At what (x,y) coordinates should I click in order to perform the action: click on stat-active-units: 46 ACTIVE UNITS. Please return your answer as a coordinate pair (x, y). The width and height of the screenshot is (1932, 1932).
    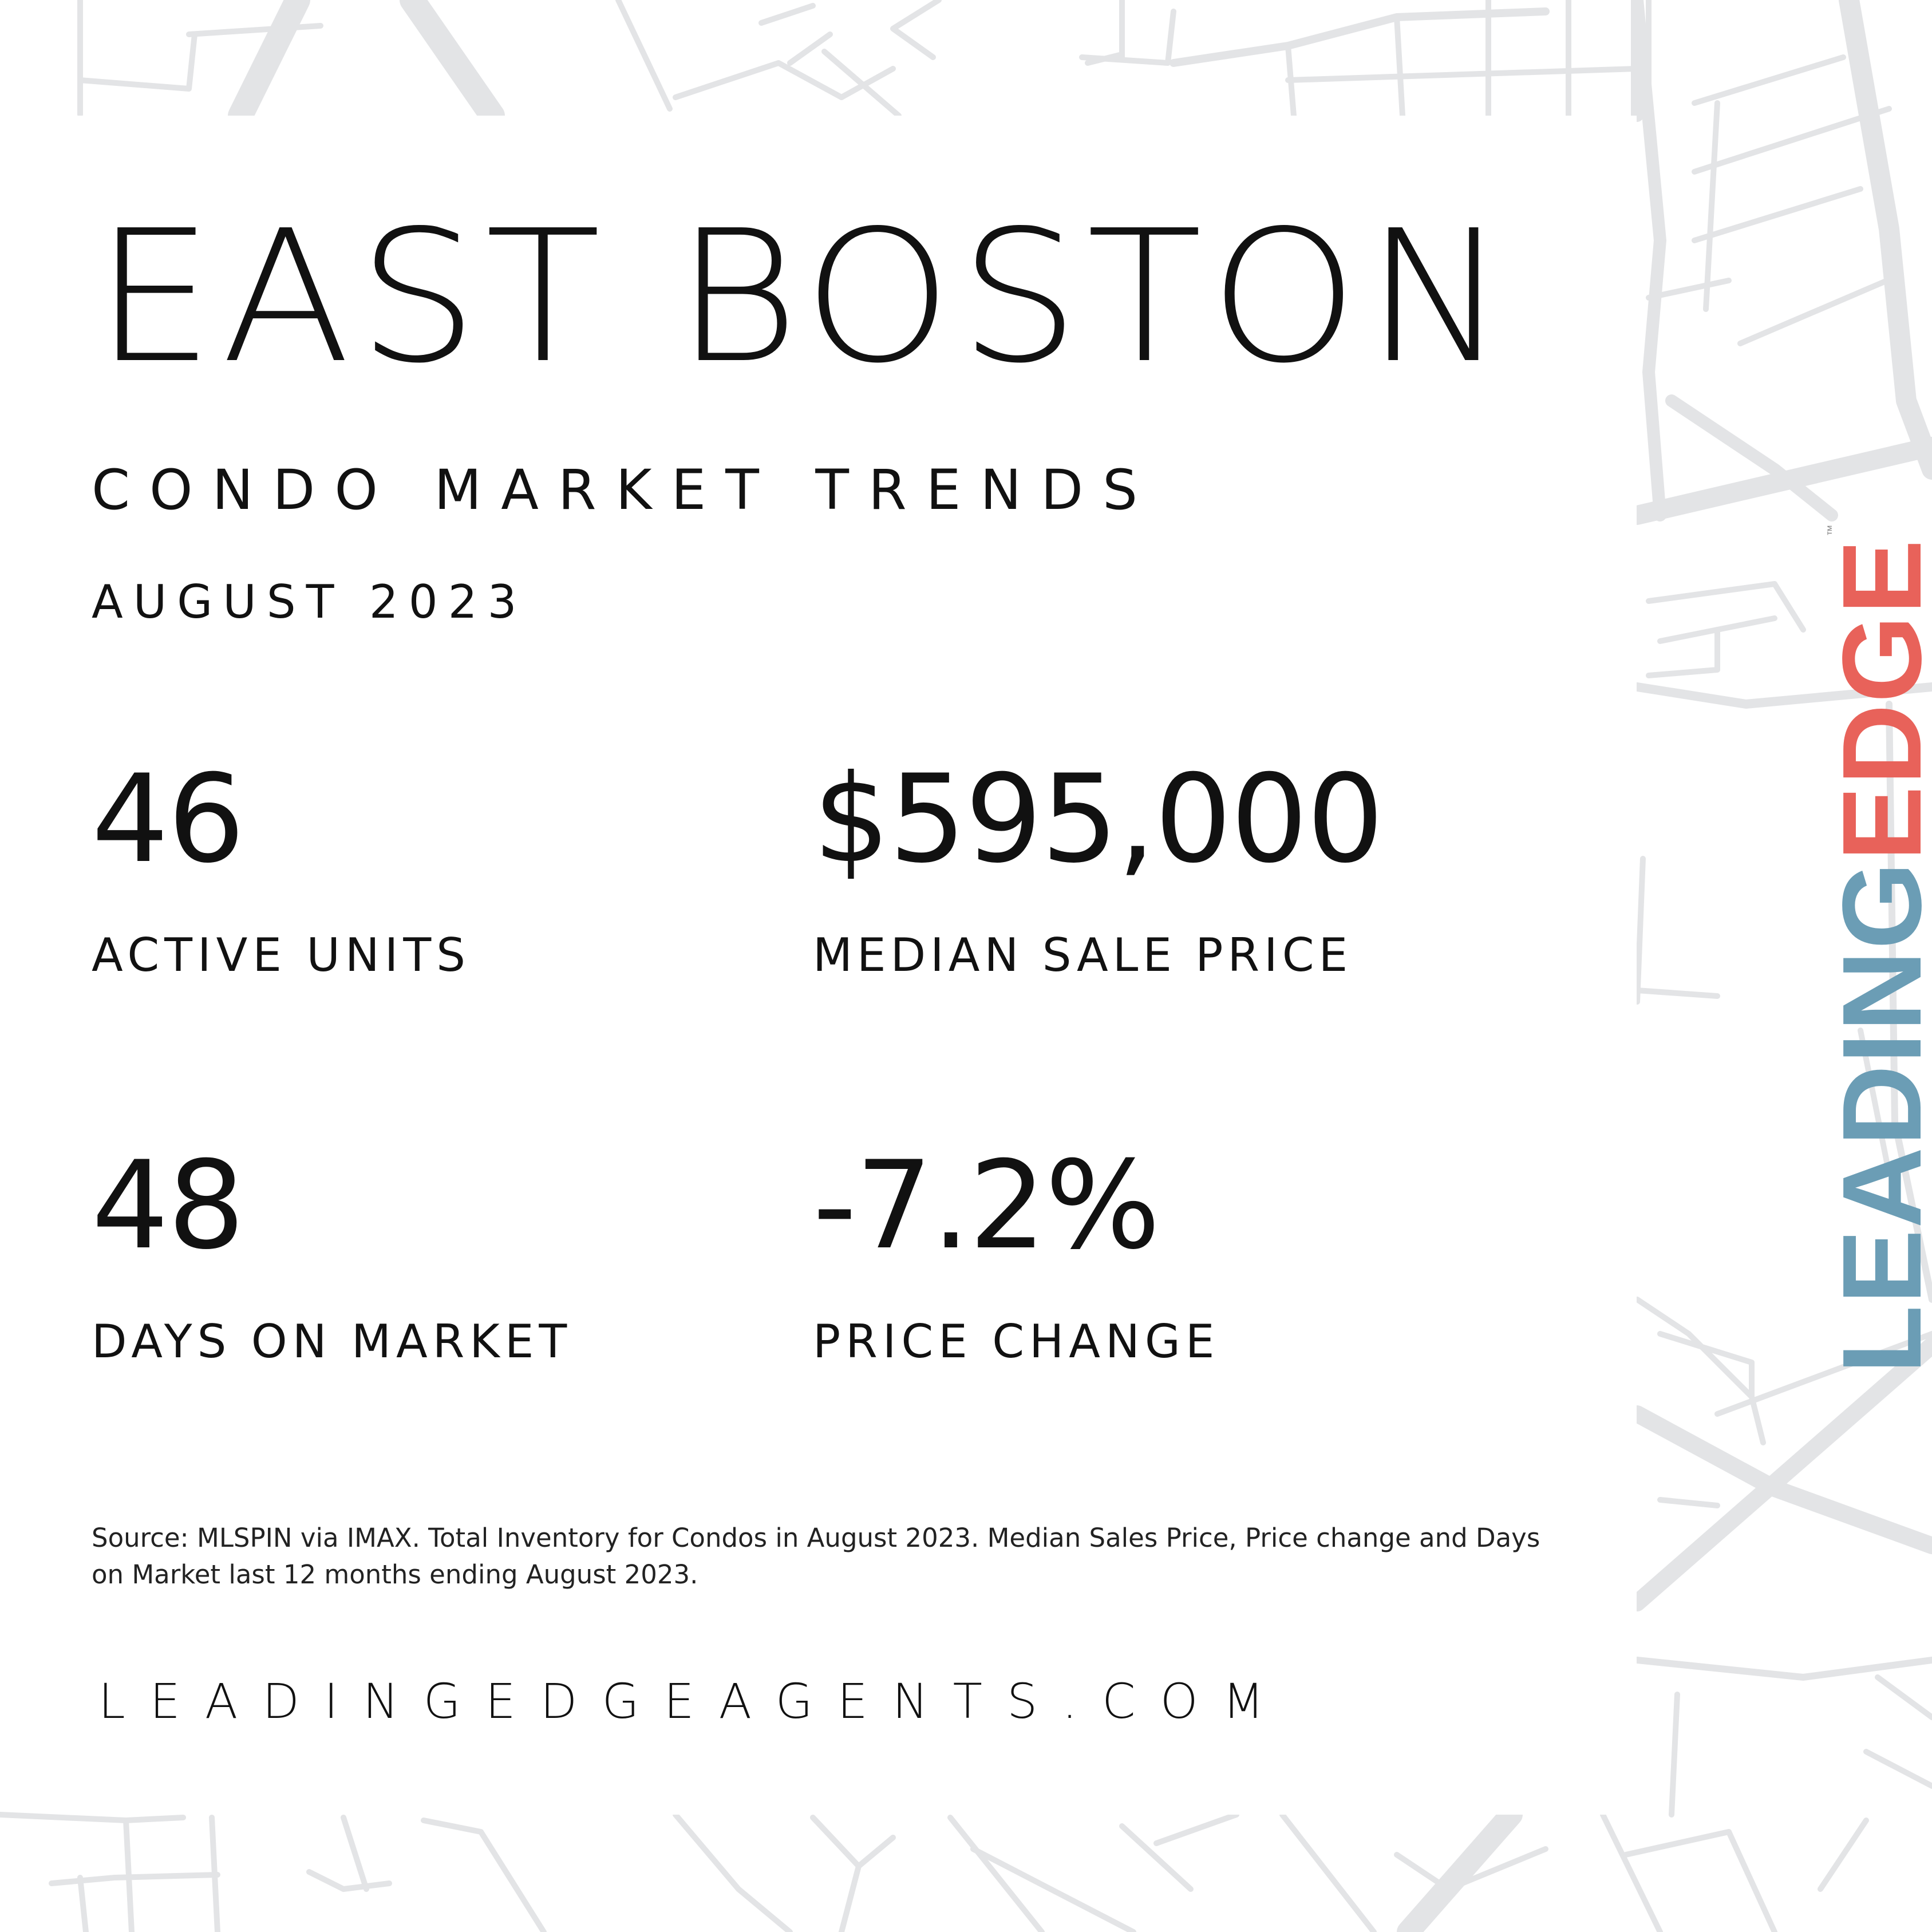
    Looking at the image, I should click on (281, 868).